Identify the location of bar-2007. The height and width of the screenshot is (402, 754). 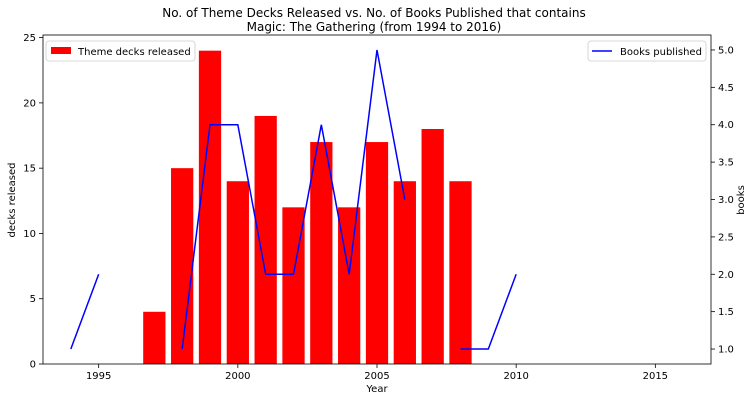
(432, 246).